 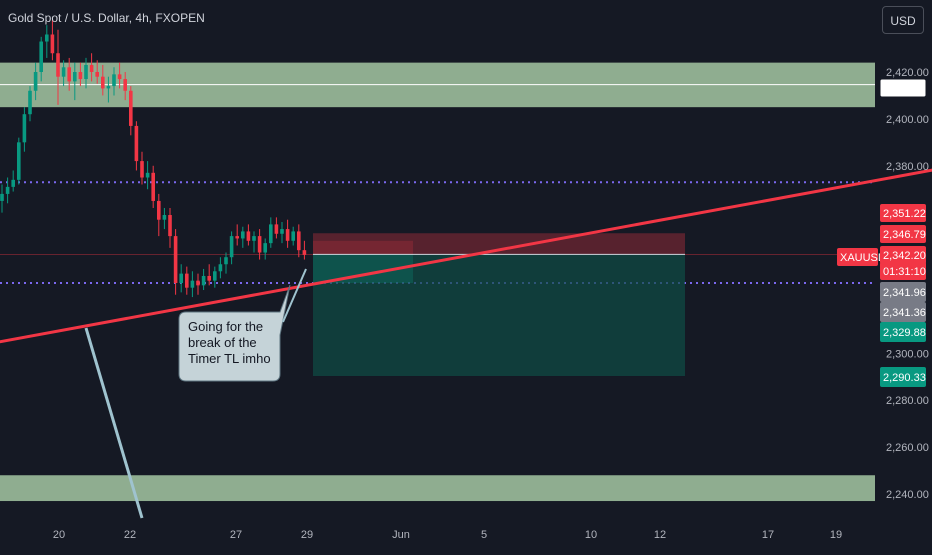 I want to click on x-tick-label: 27, so click(x=236, y=535).